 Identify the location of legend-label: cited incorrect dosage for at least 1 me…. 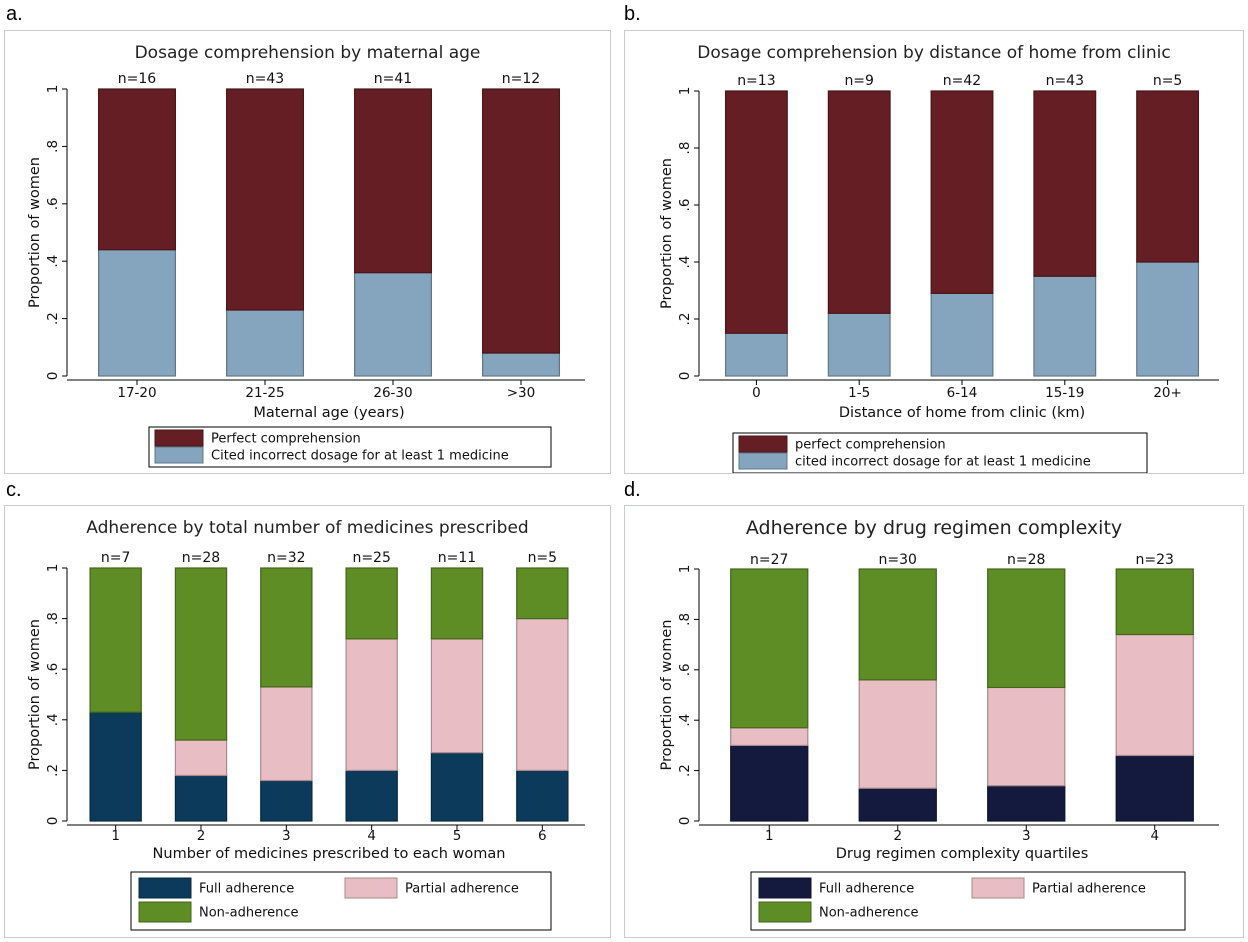
(943, 462).